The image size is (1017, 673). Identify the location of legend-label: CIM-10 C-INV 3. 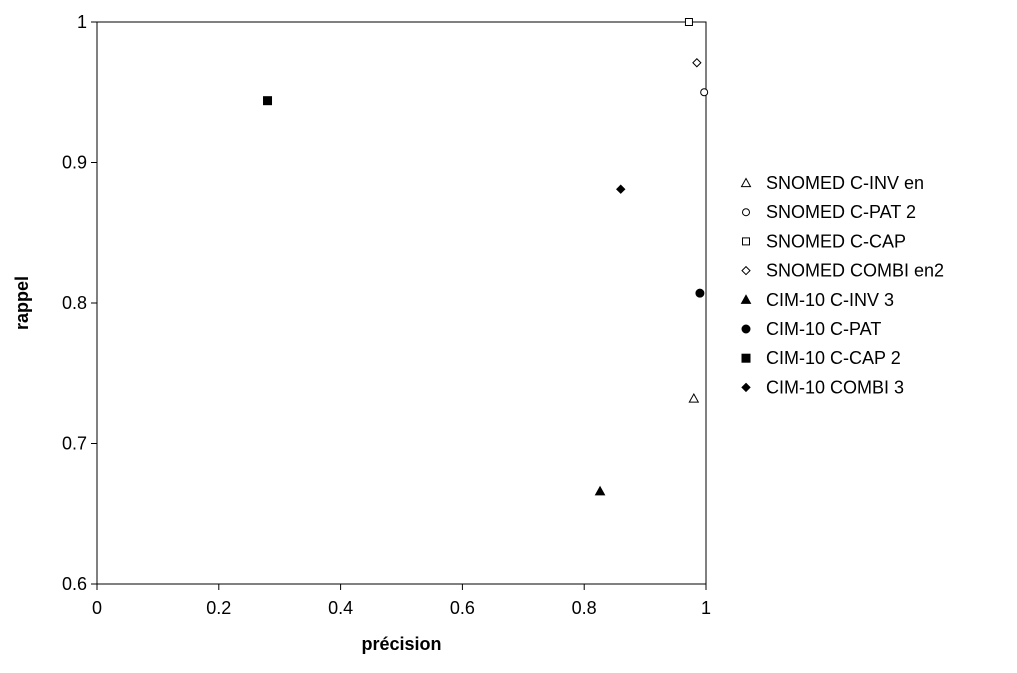
(830, 300).